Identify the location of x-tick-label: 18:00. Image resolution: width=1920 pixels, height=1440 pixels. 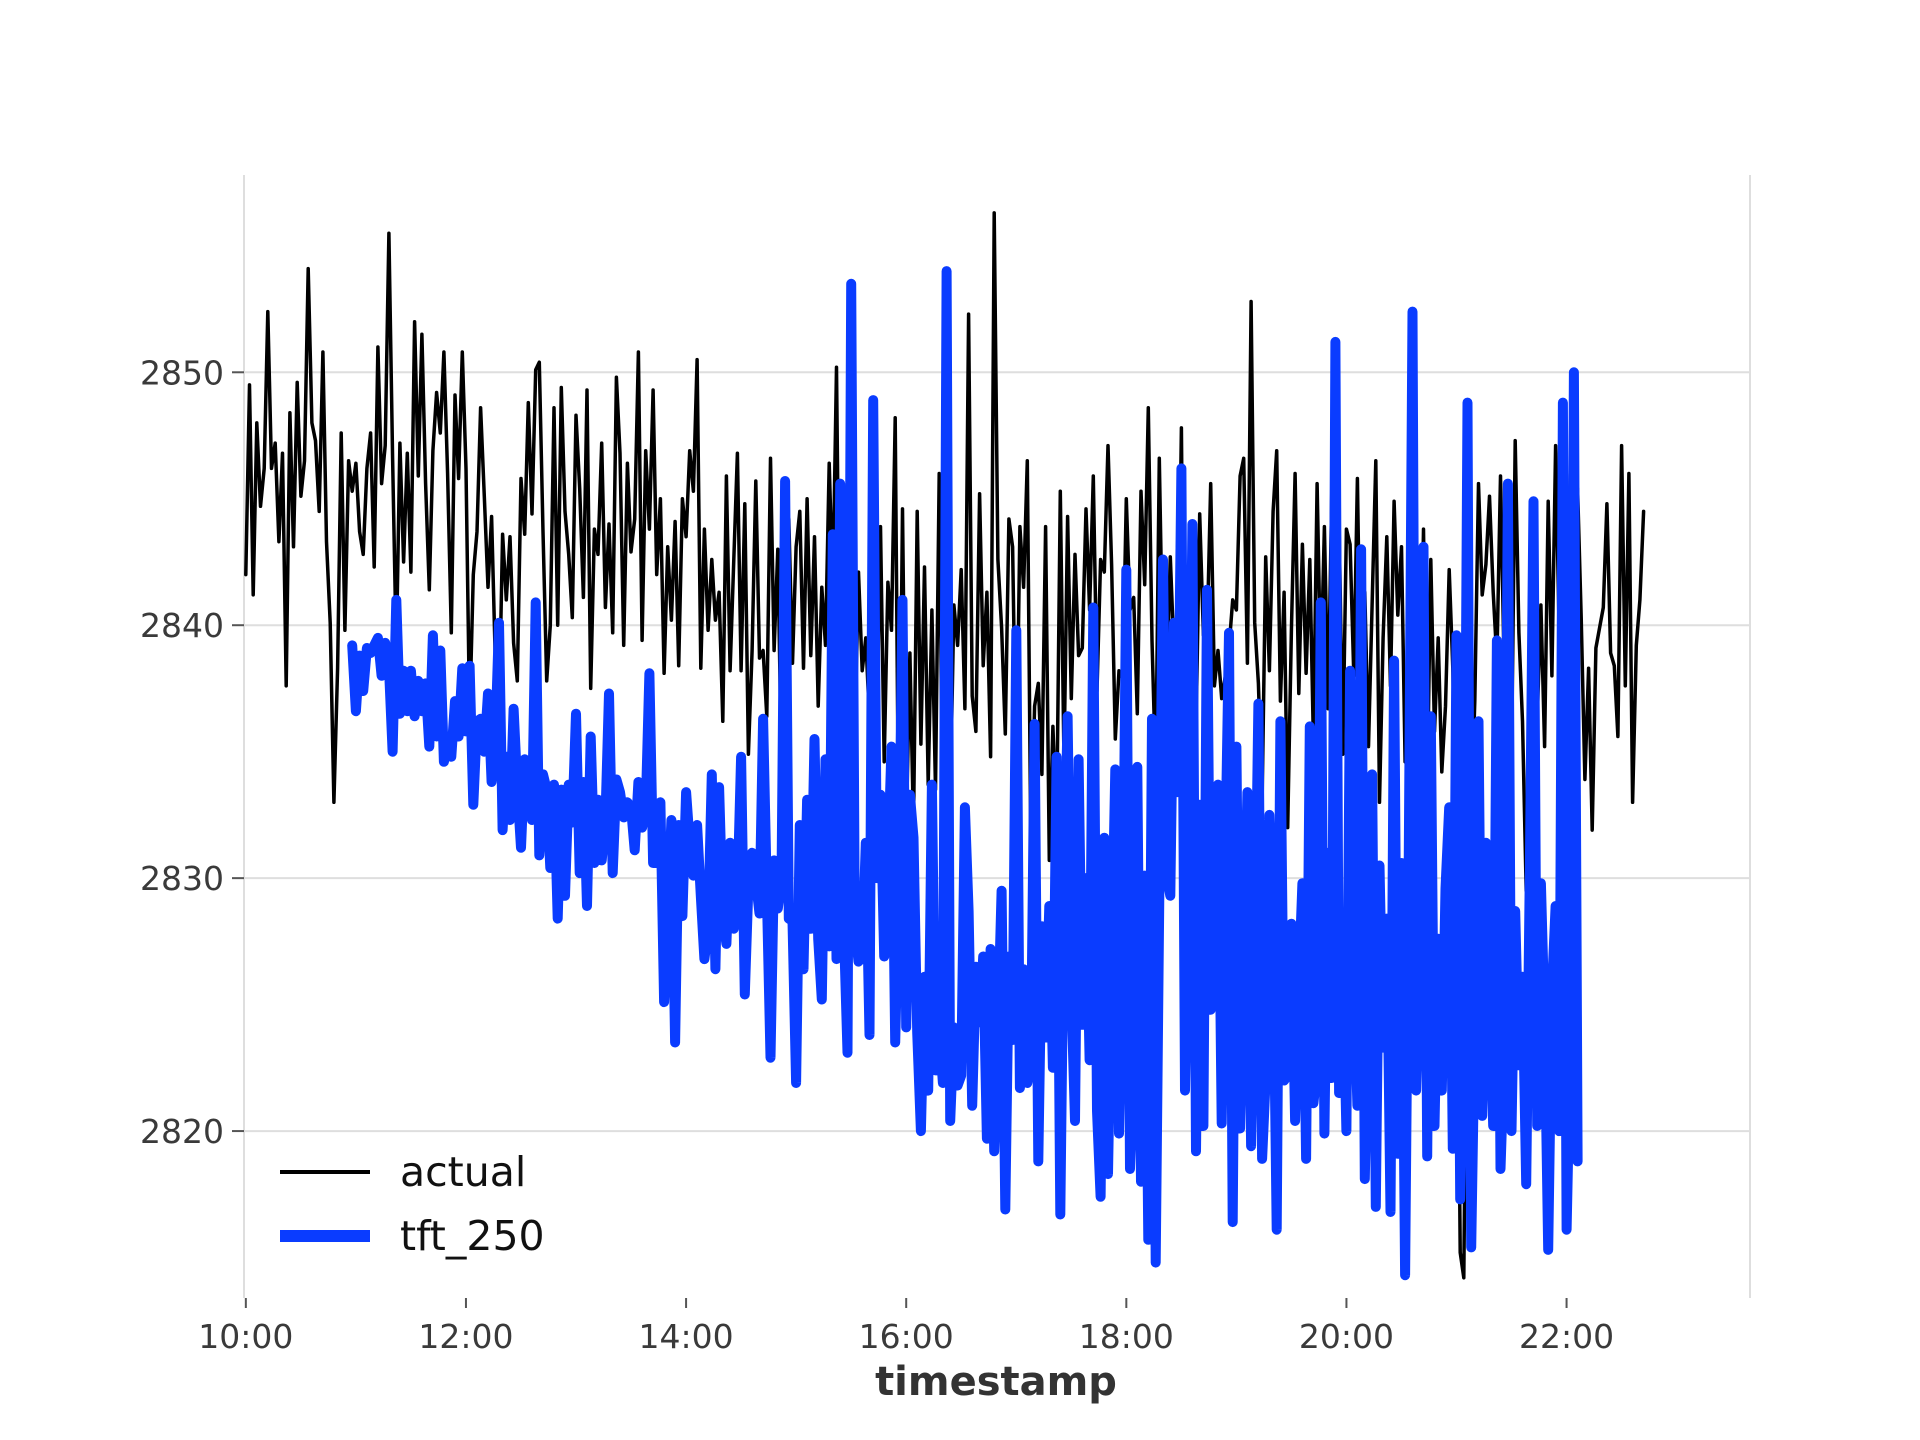
(1126, 1336).